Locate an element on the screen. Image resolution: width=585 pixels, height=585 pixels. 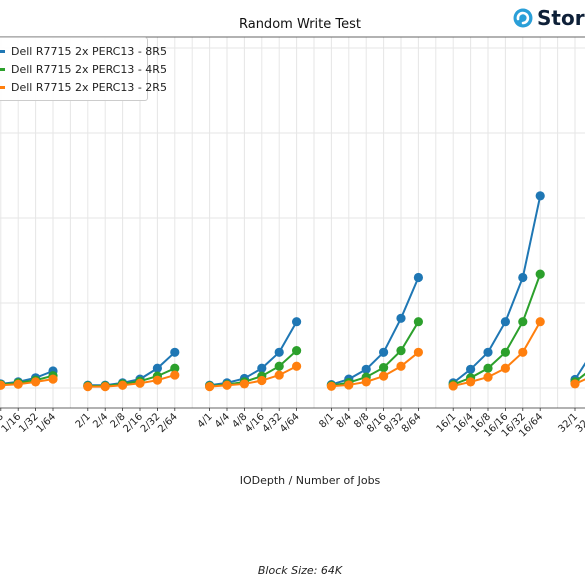
x-tick-label: 8/1 is located at coordinates (326, 420).